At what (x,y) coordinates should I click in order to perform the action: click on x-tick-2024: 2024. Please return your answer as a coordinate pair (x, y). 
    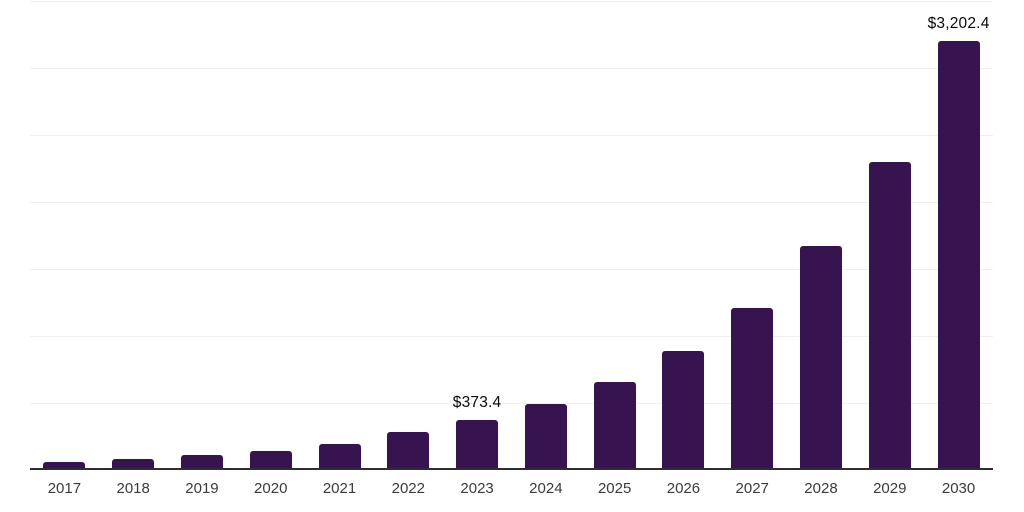
    Looking at the image, I should click on (546, 488).